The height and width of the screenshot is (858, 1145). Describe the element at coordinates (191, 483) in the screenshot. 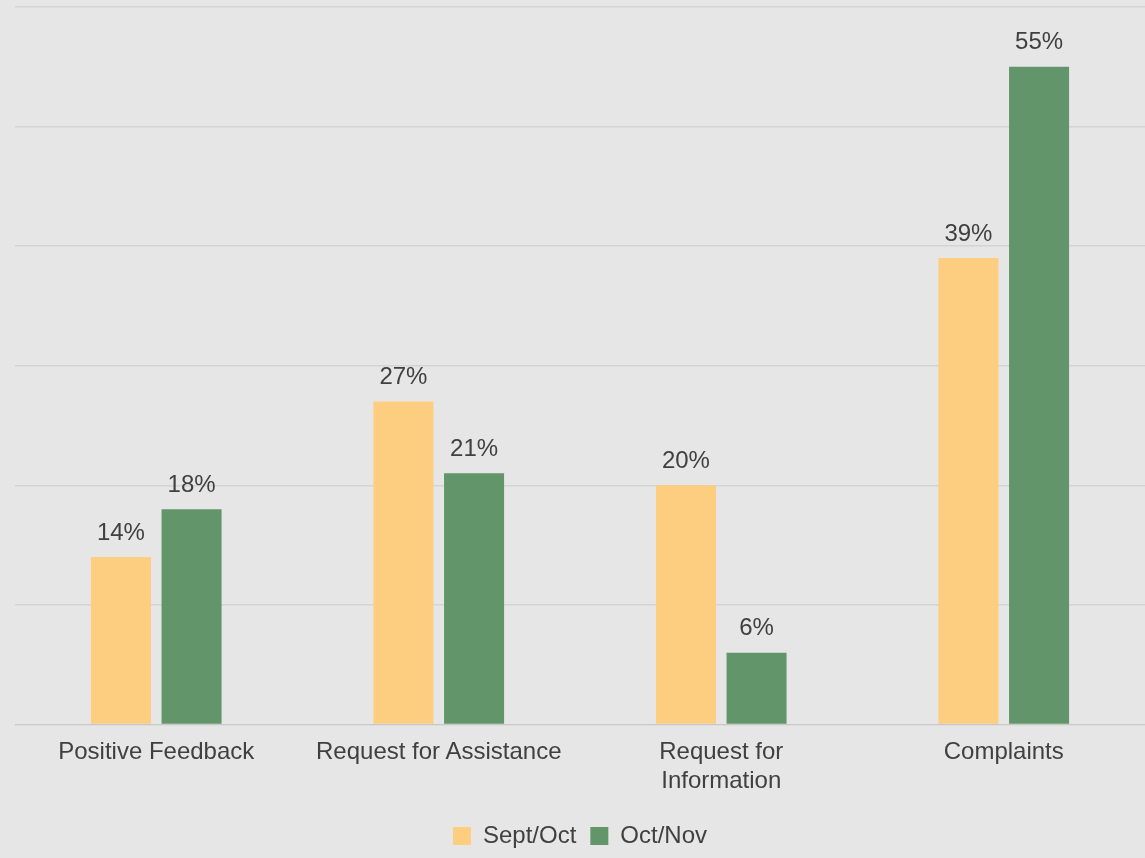

I see `data-label: 18%` at that location.